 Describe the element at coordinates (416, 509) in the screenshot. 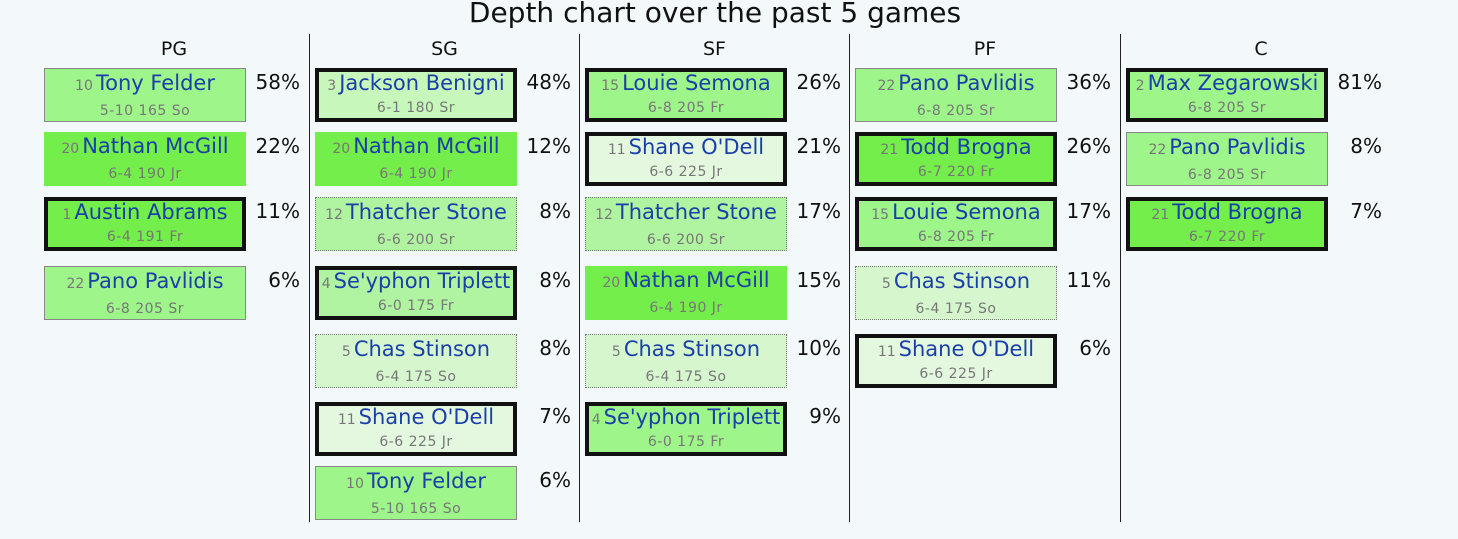

I see `player-info: 5-10 165 So` at that location.